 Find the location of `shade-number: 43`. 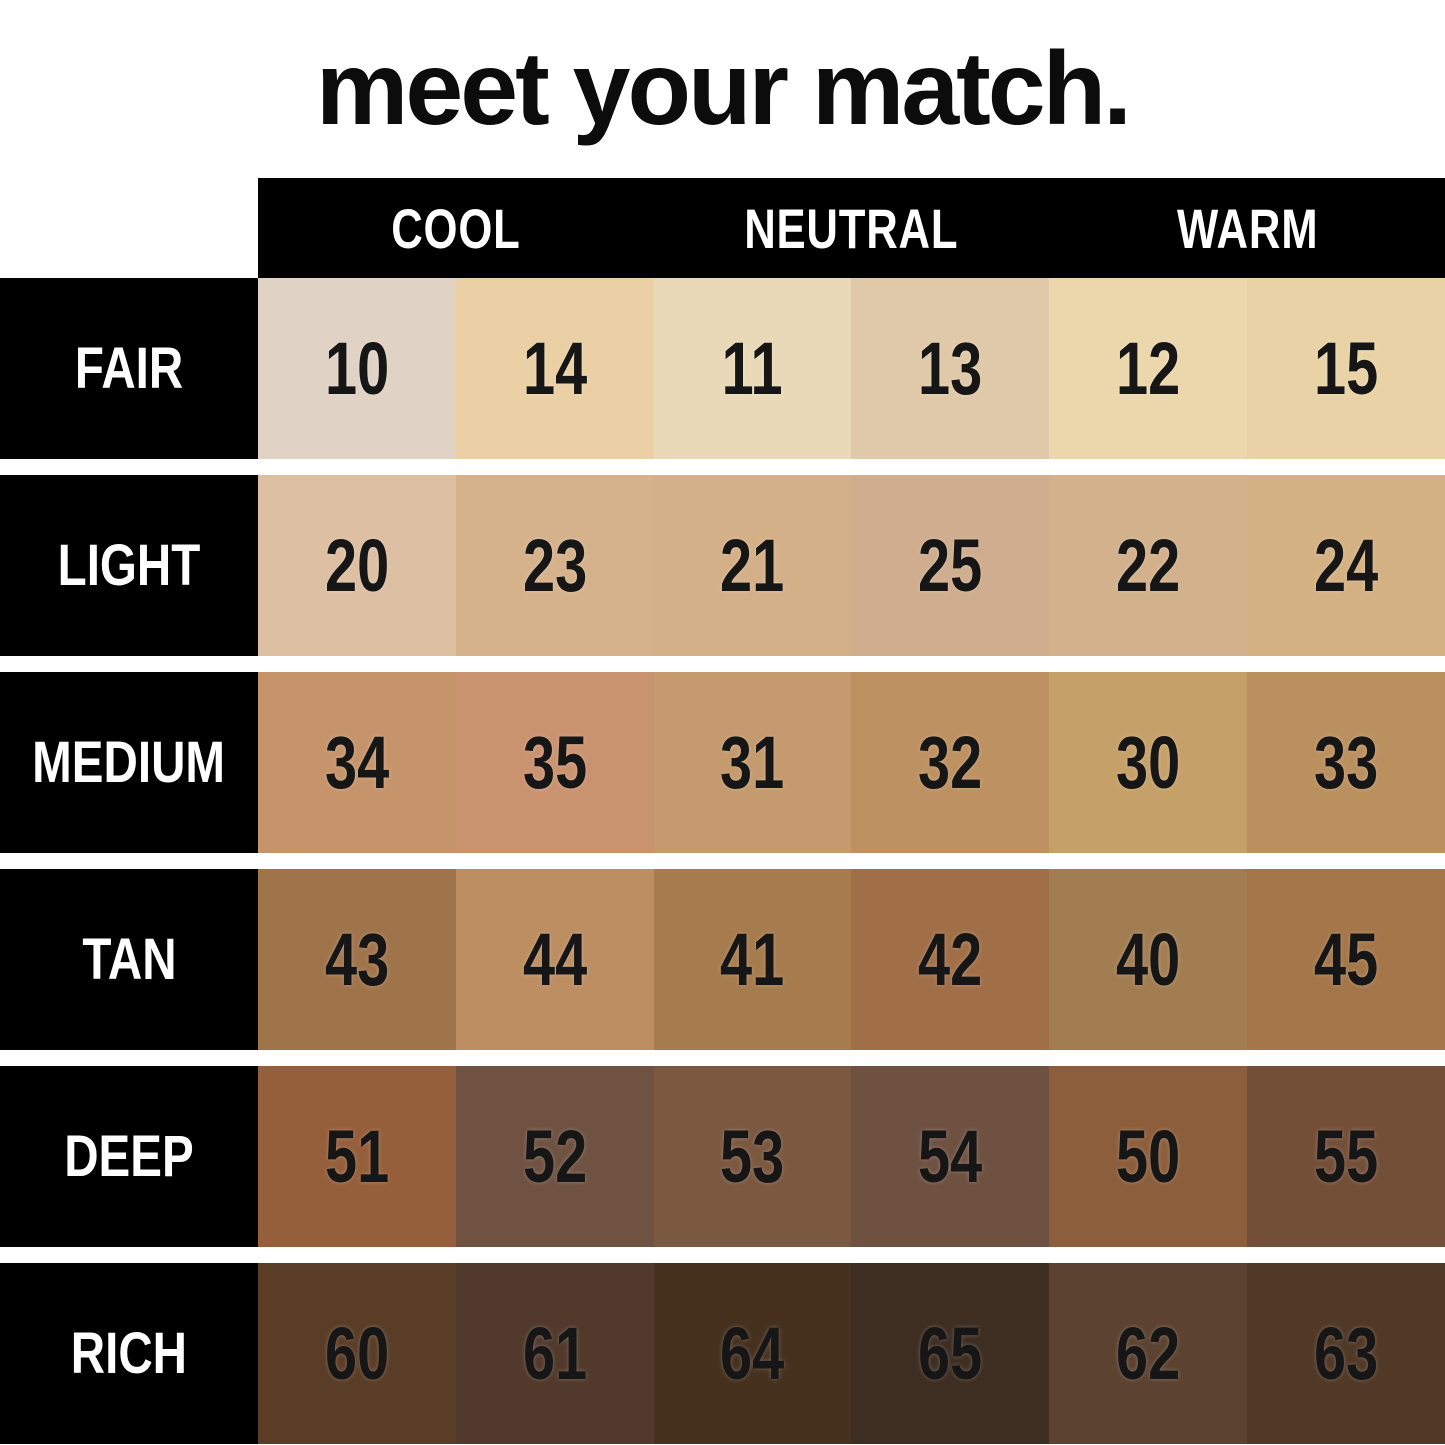

shade-number: 43 is located at coordinates (357, 959).